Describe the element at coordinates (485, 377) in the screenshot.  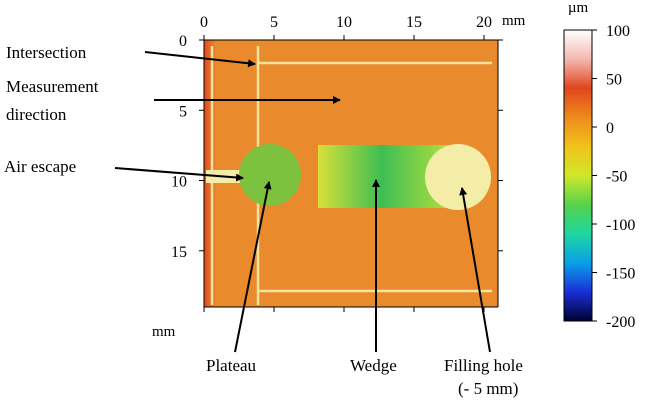
I see `annotation-filling-hole: Filling hole (- 5 mm)` at that location.